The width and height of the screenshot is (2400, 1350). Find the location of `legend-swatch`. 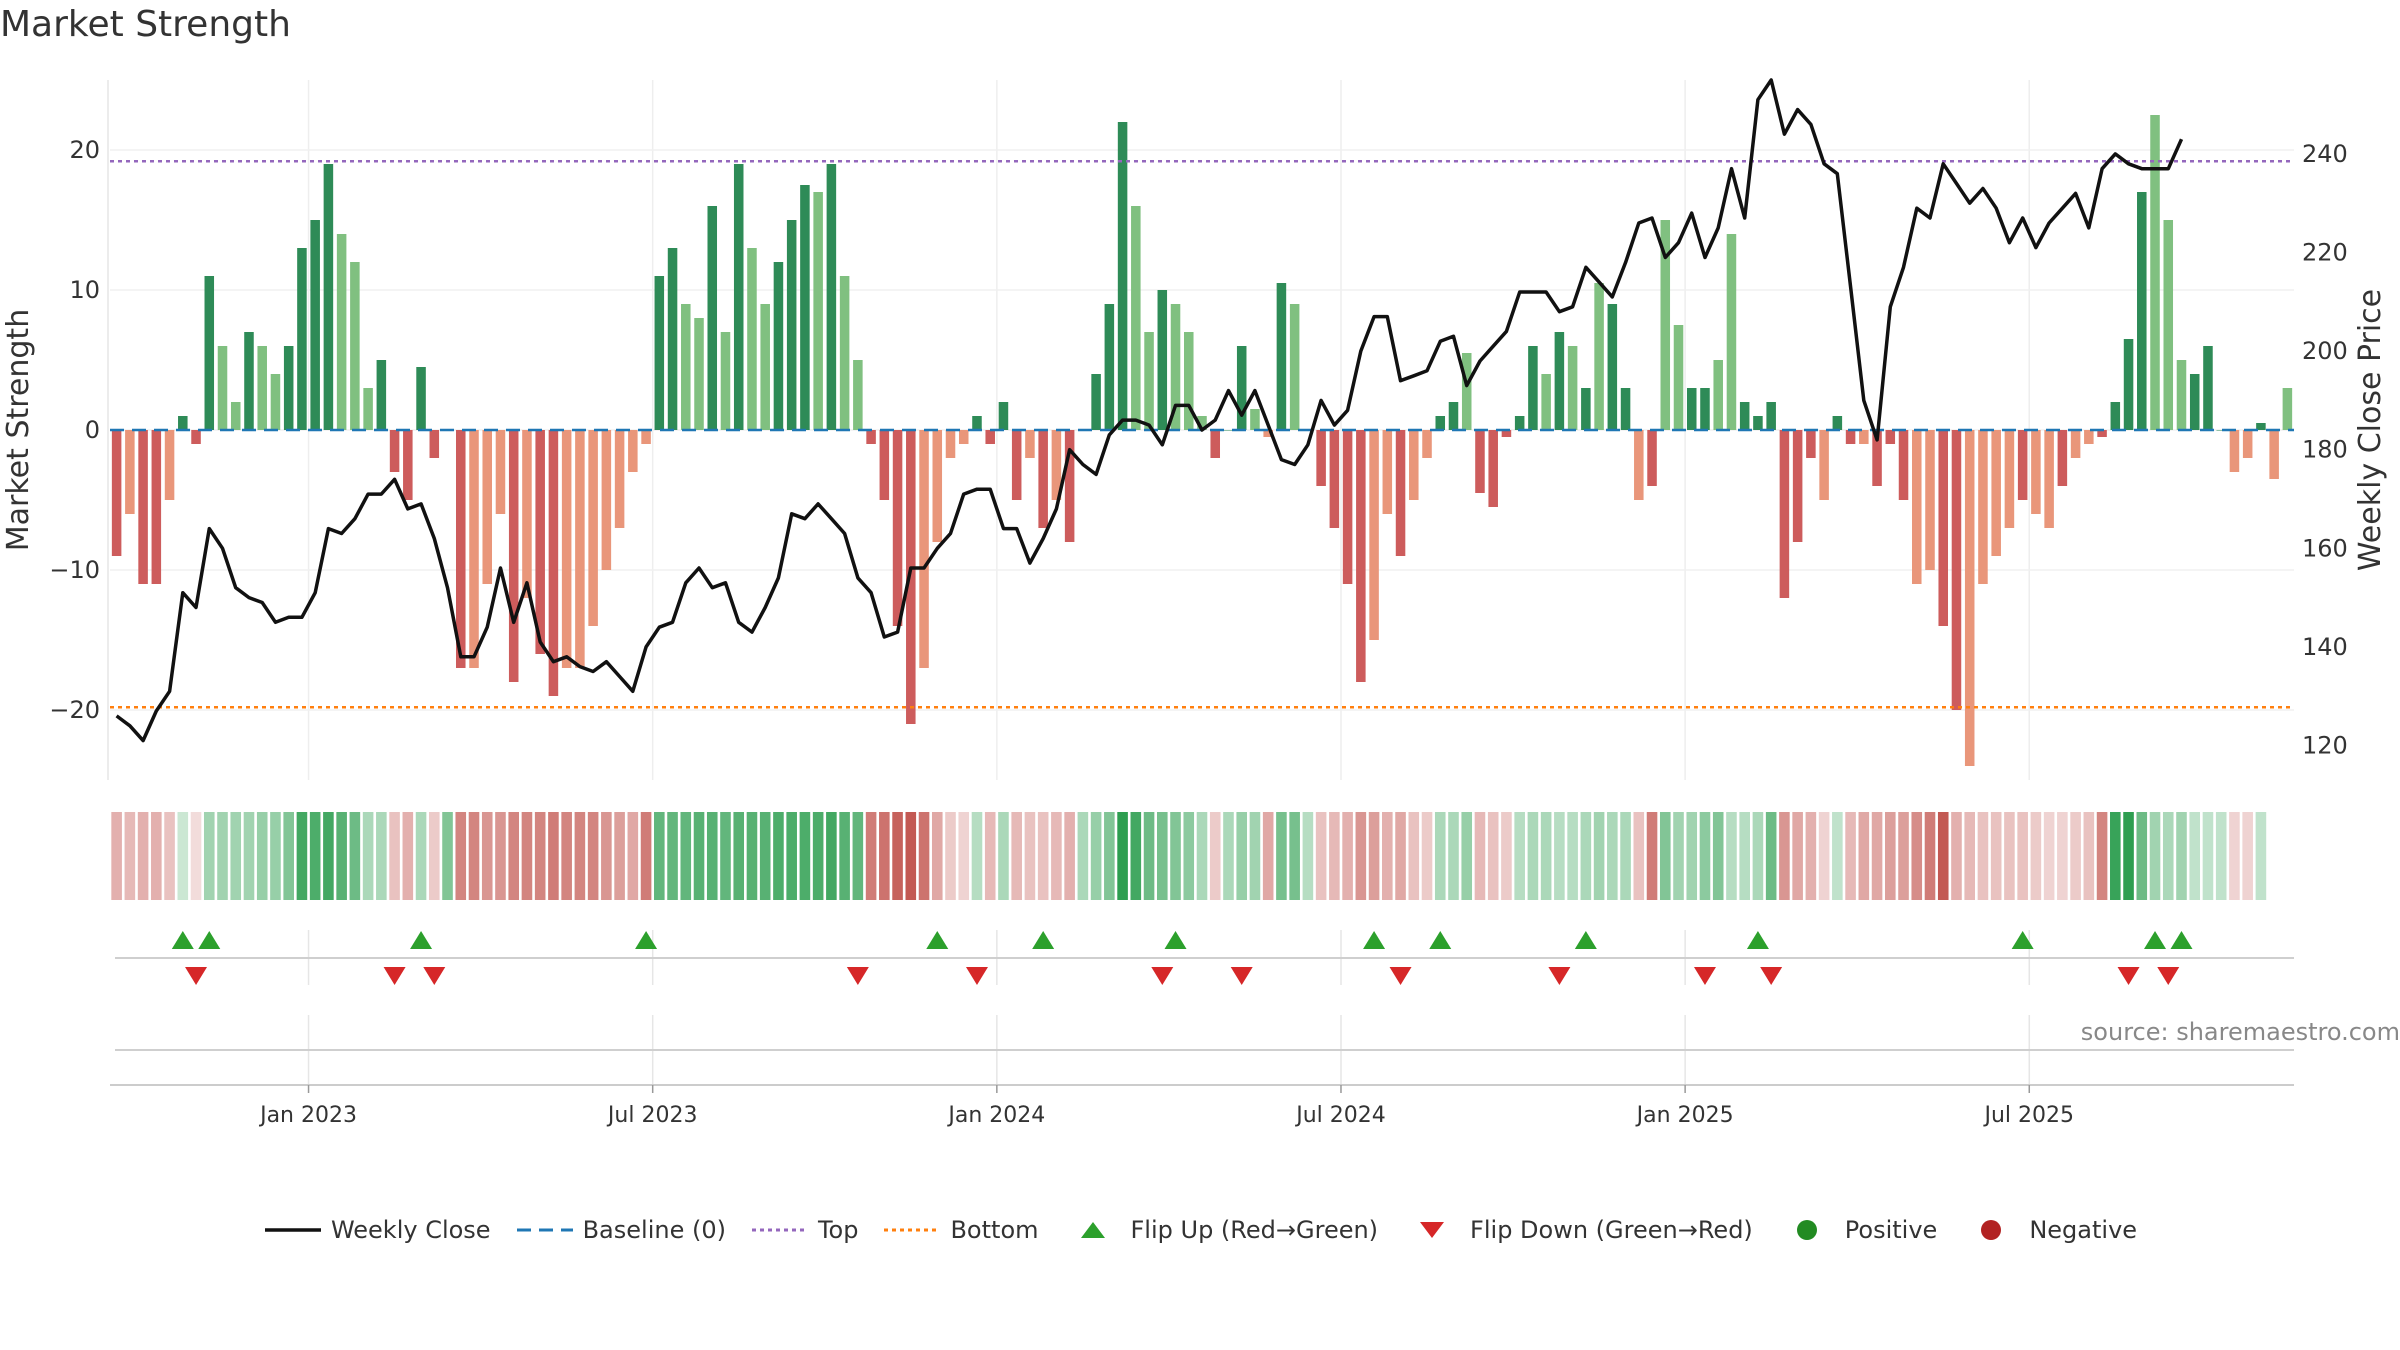

legend-swatch is located at coordinates (1432, 1229).